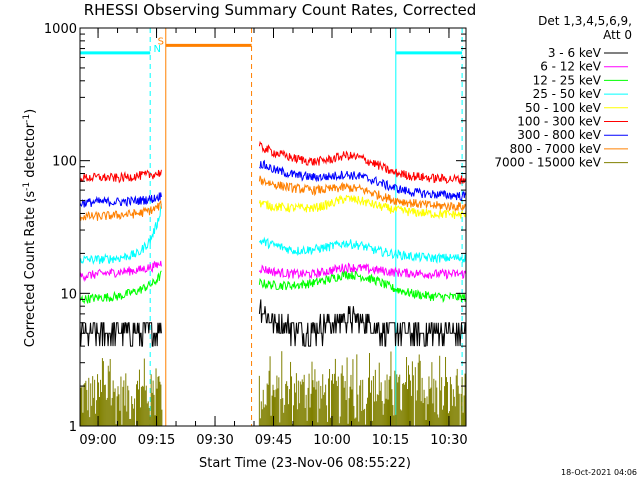 The image size is (640, 480). I want to click on svg-text:Corrected Count Rate (s-1 dete: Corrected Count Rate (s-1 detector-1), so click(30, 228).